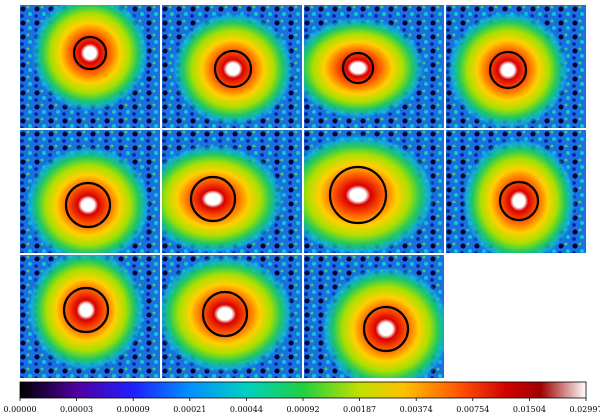 This screenshot has height=420, width=600. I want to click on colorbar-tick-label: 0.00754, so click(472, 409).